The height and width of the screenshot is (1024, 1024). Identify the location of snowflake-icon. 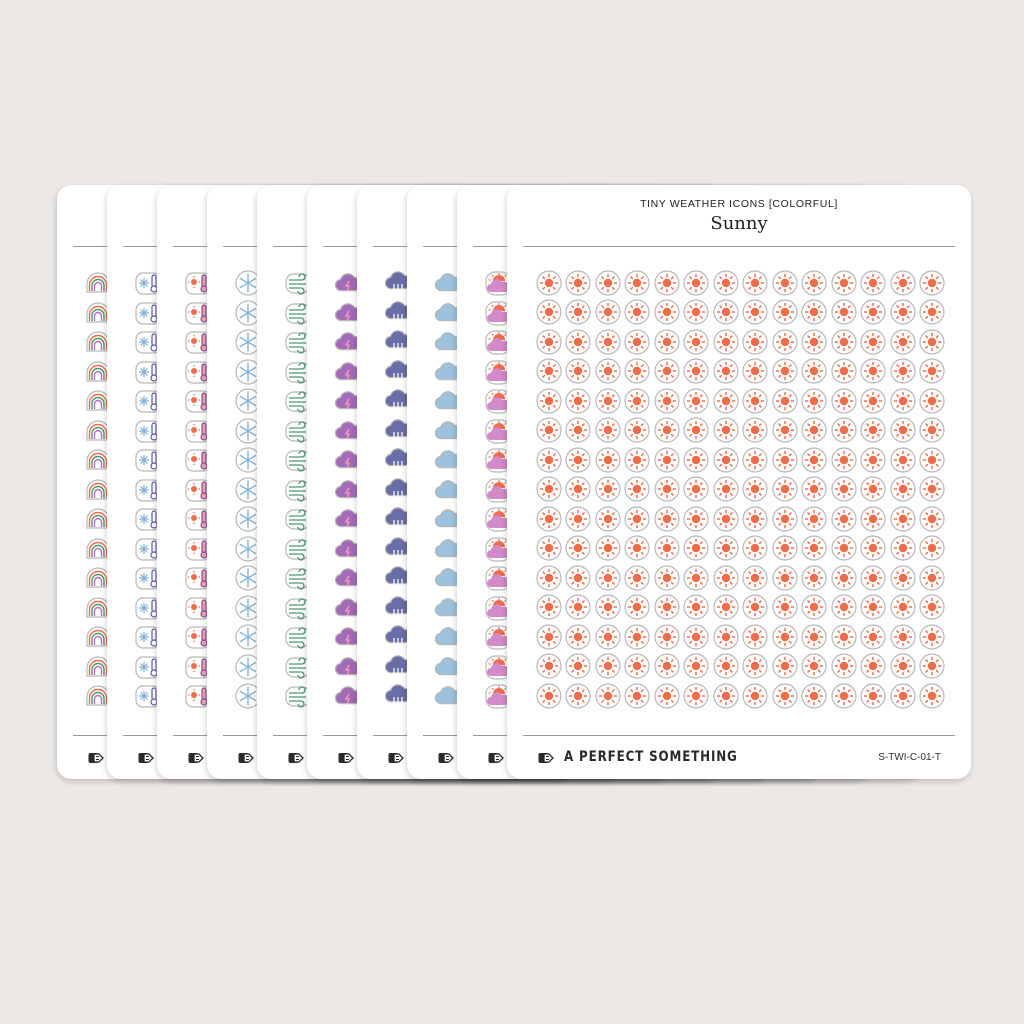
(248, 696).